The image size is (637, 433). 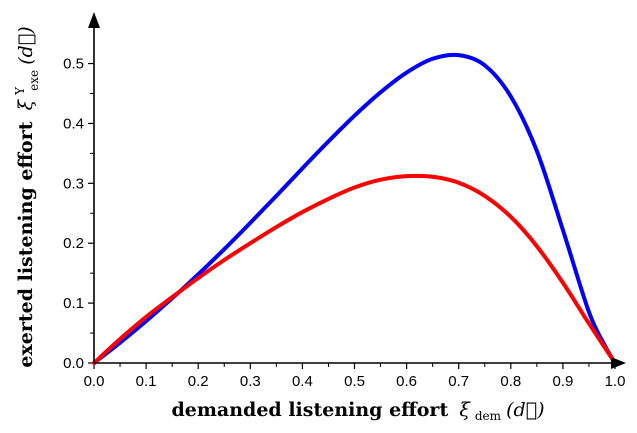 I want to click on y-axis-label-subscript: exe, so click(x=34, y=80).